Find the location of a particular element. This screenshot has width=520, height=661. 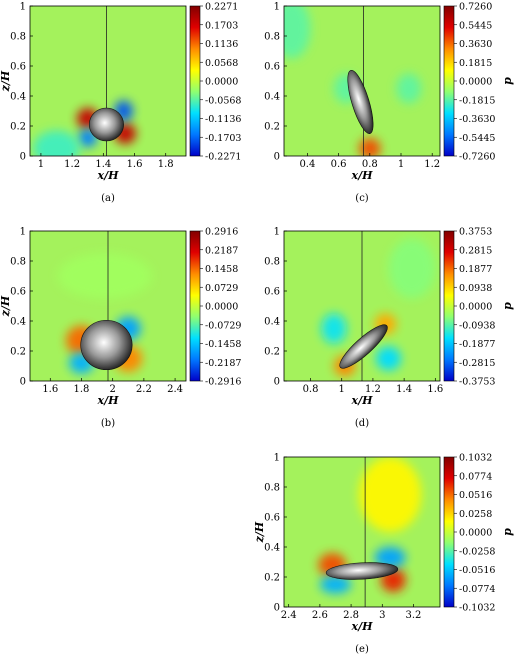

colorbar-tick-label: 0.2271 is located at coordinates (221, 7).